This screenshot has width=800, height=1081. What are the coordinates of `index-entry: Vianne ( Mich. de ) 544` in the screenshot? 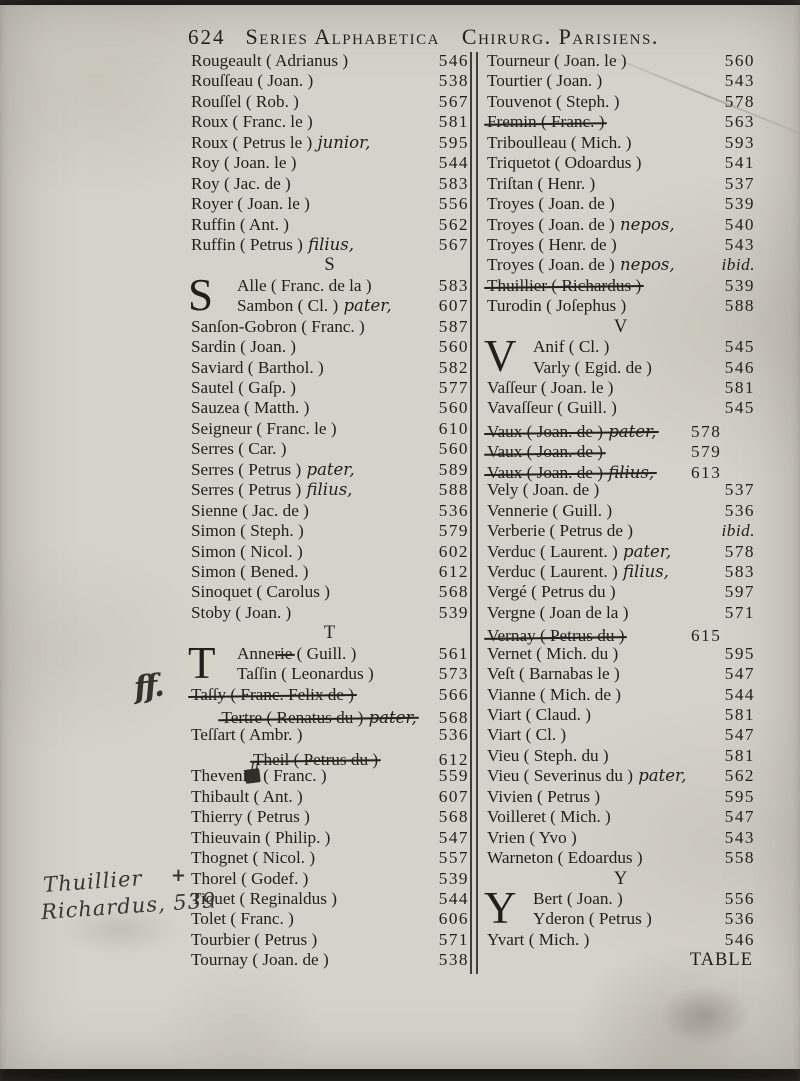 It's located at (621, 695).